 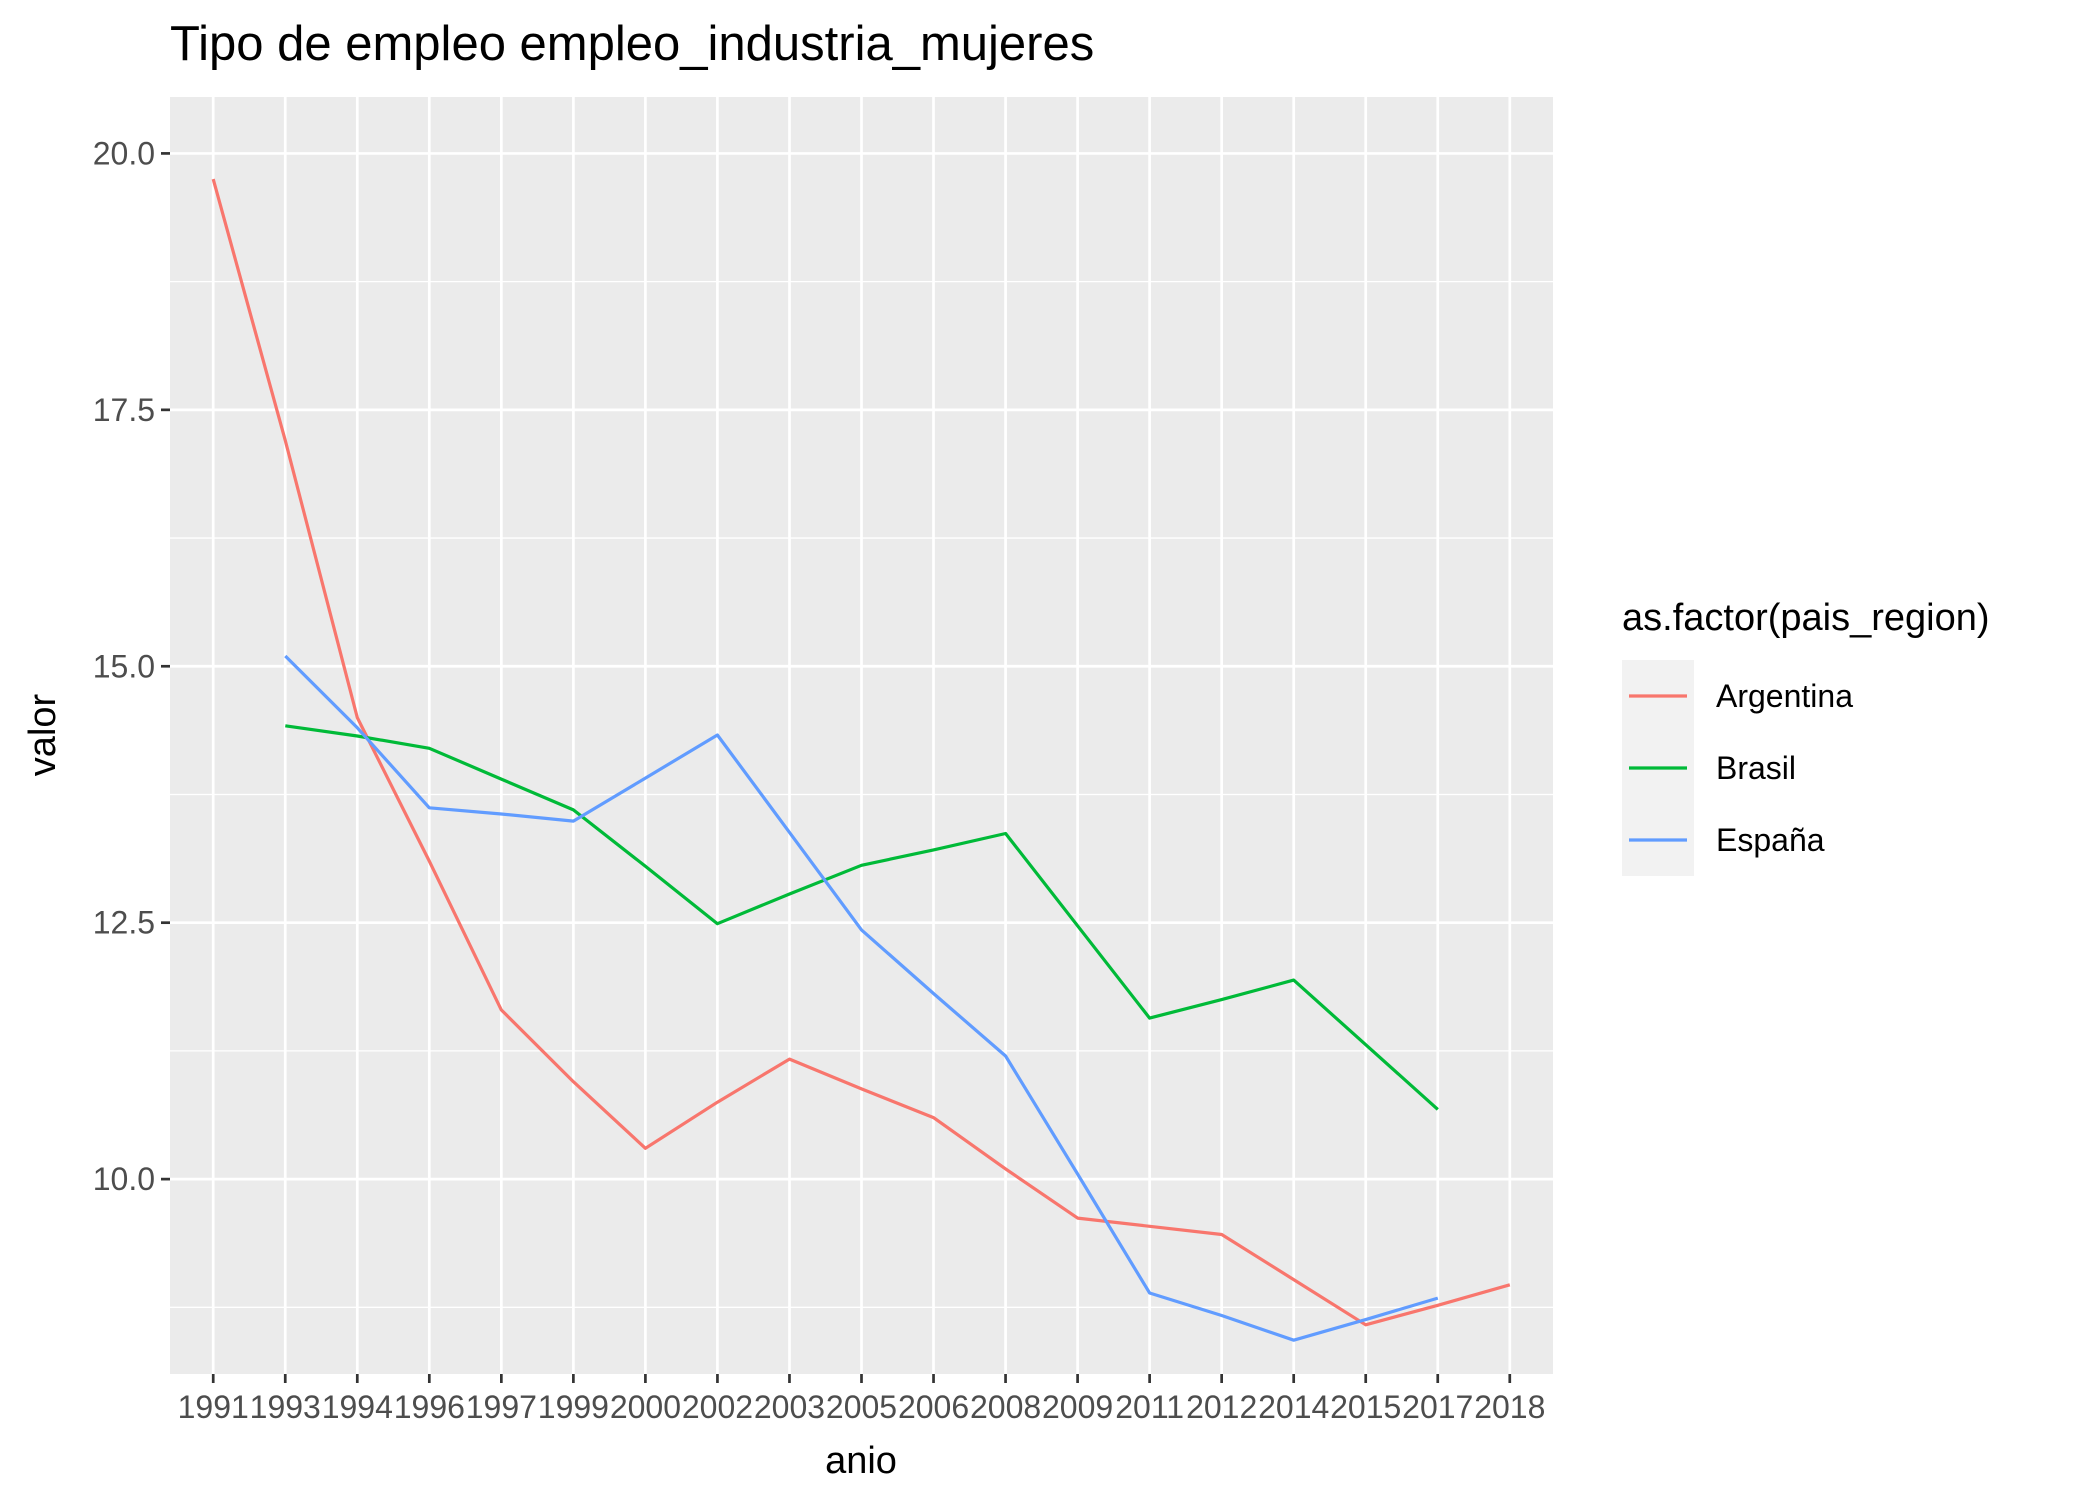 I want to click on y-tick-label: 10.0, so click(x=124, y=1179).